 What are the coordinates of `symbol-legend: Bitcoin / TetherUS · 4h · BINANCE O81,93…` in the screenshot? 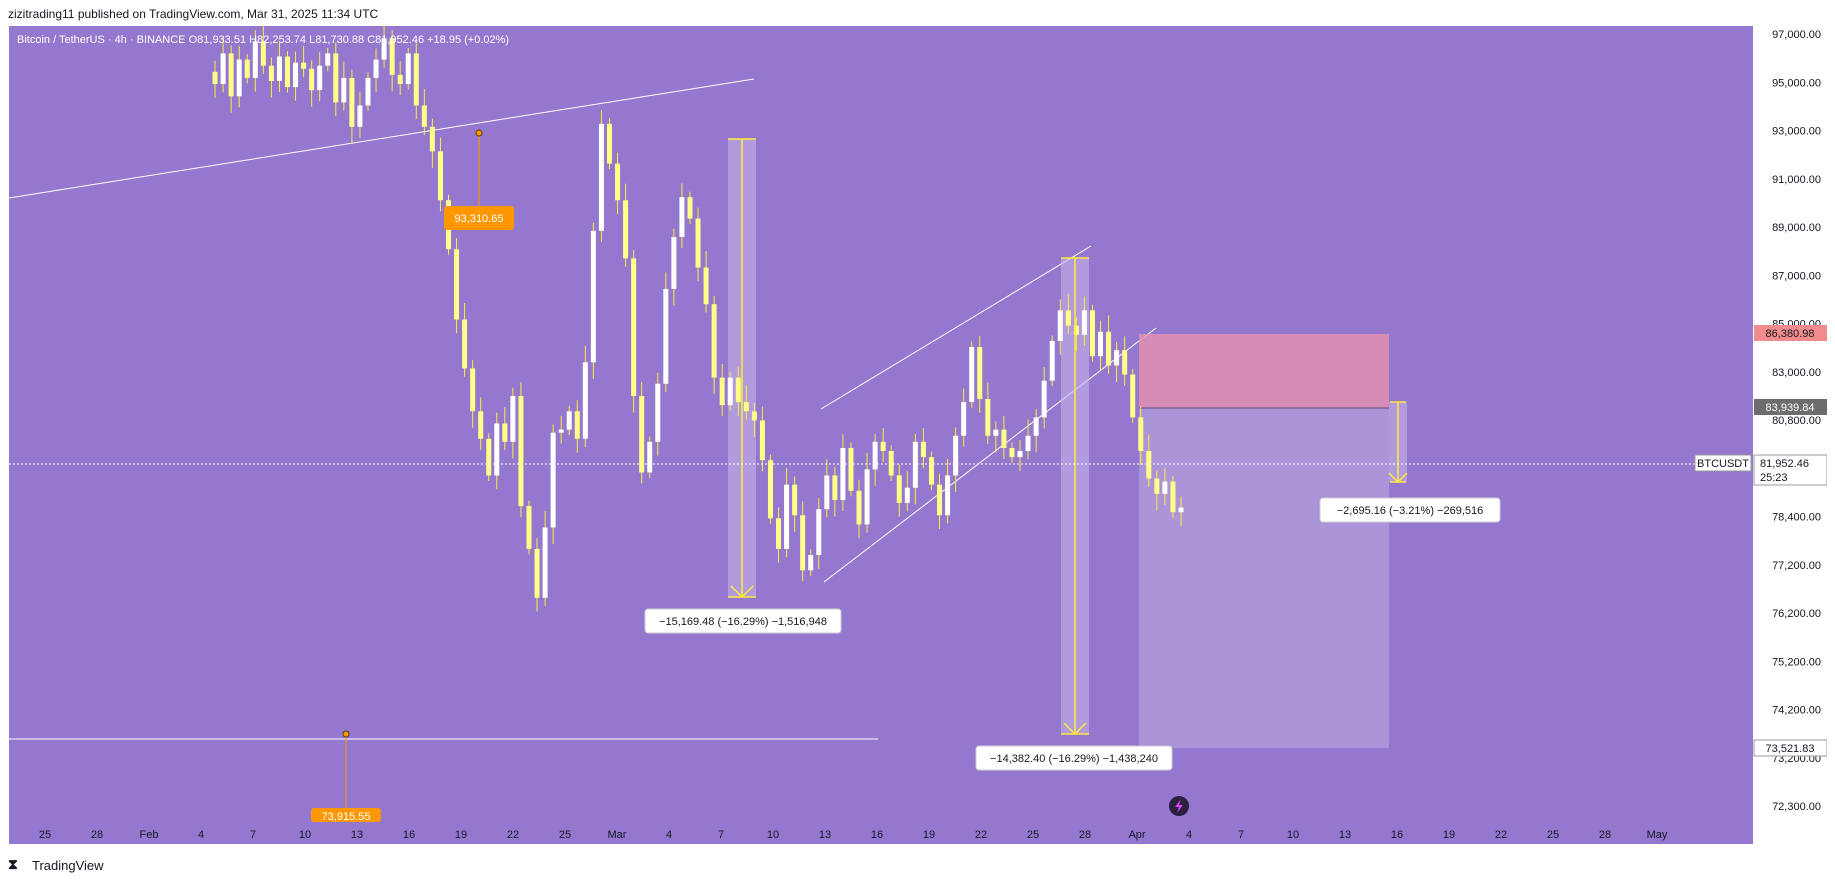 It's located at (263, 40).